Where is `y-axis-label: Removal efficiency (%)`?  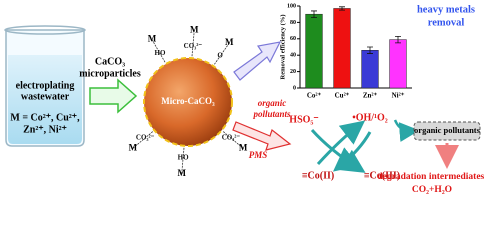 y-axis-label: Removal efficiency (%) is located at coordinates (282, 47).